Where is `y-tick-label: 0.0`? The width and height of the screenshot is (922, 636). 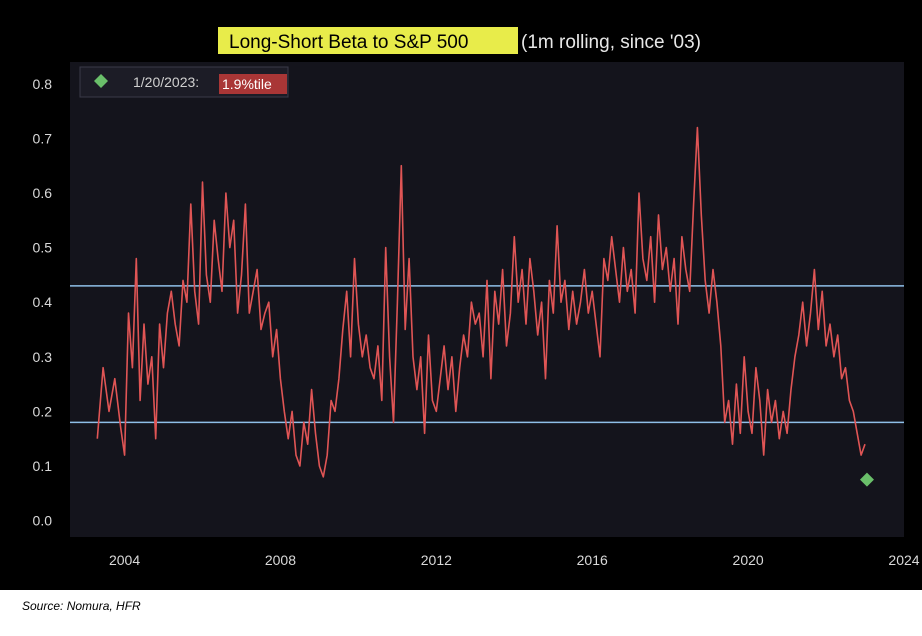
y-tick-label: 0.0 is located at coordinates (43, 521).